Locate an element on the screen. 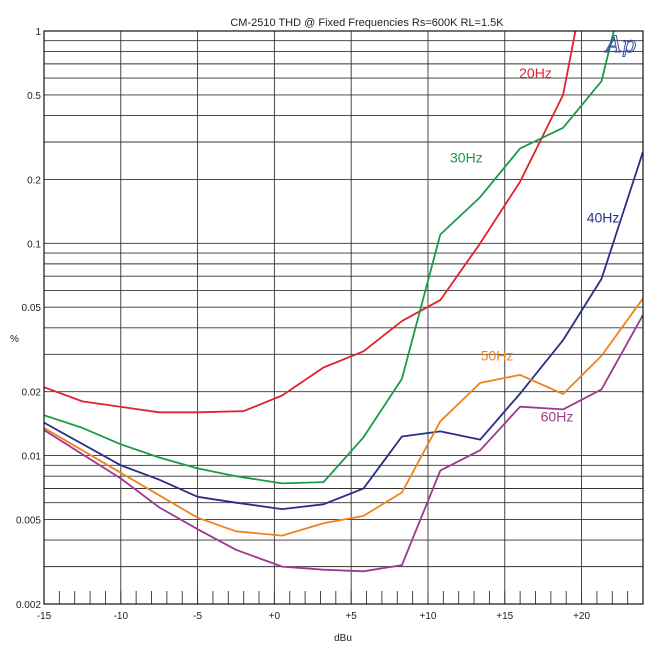 The width and height of the screenshot is (645, 646). x-tick-label: -15 is located at coordinates (44, 616).